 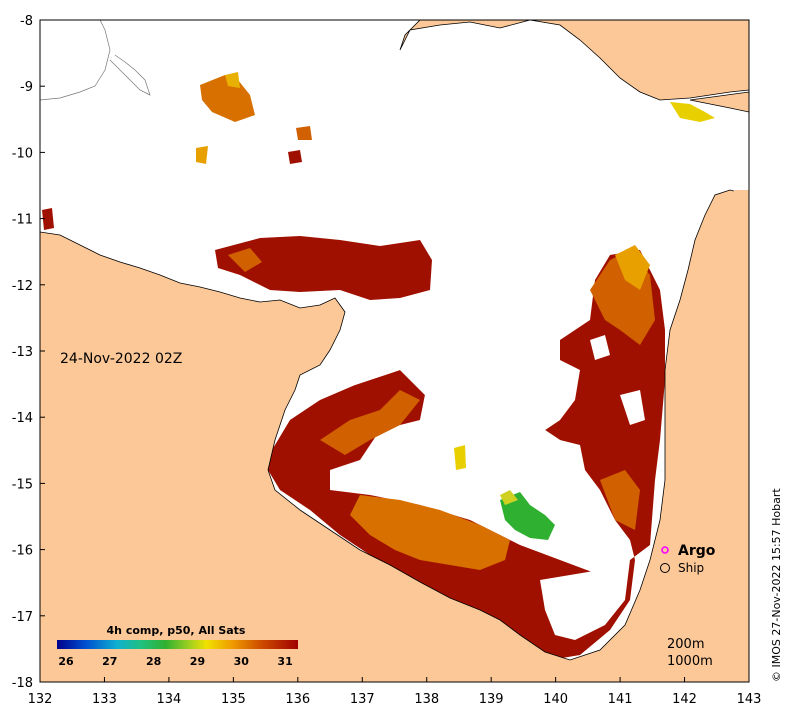 I want to click on sst-yellow-patch, so click(x=509, y=497).